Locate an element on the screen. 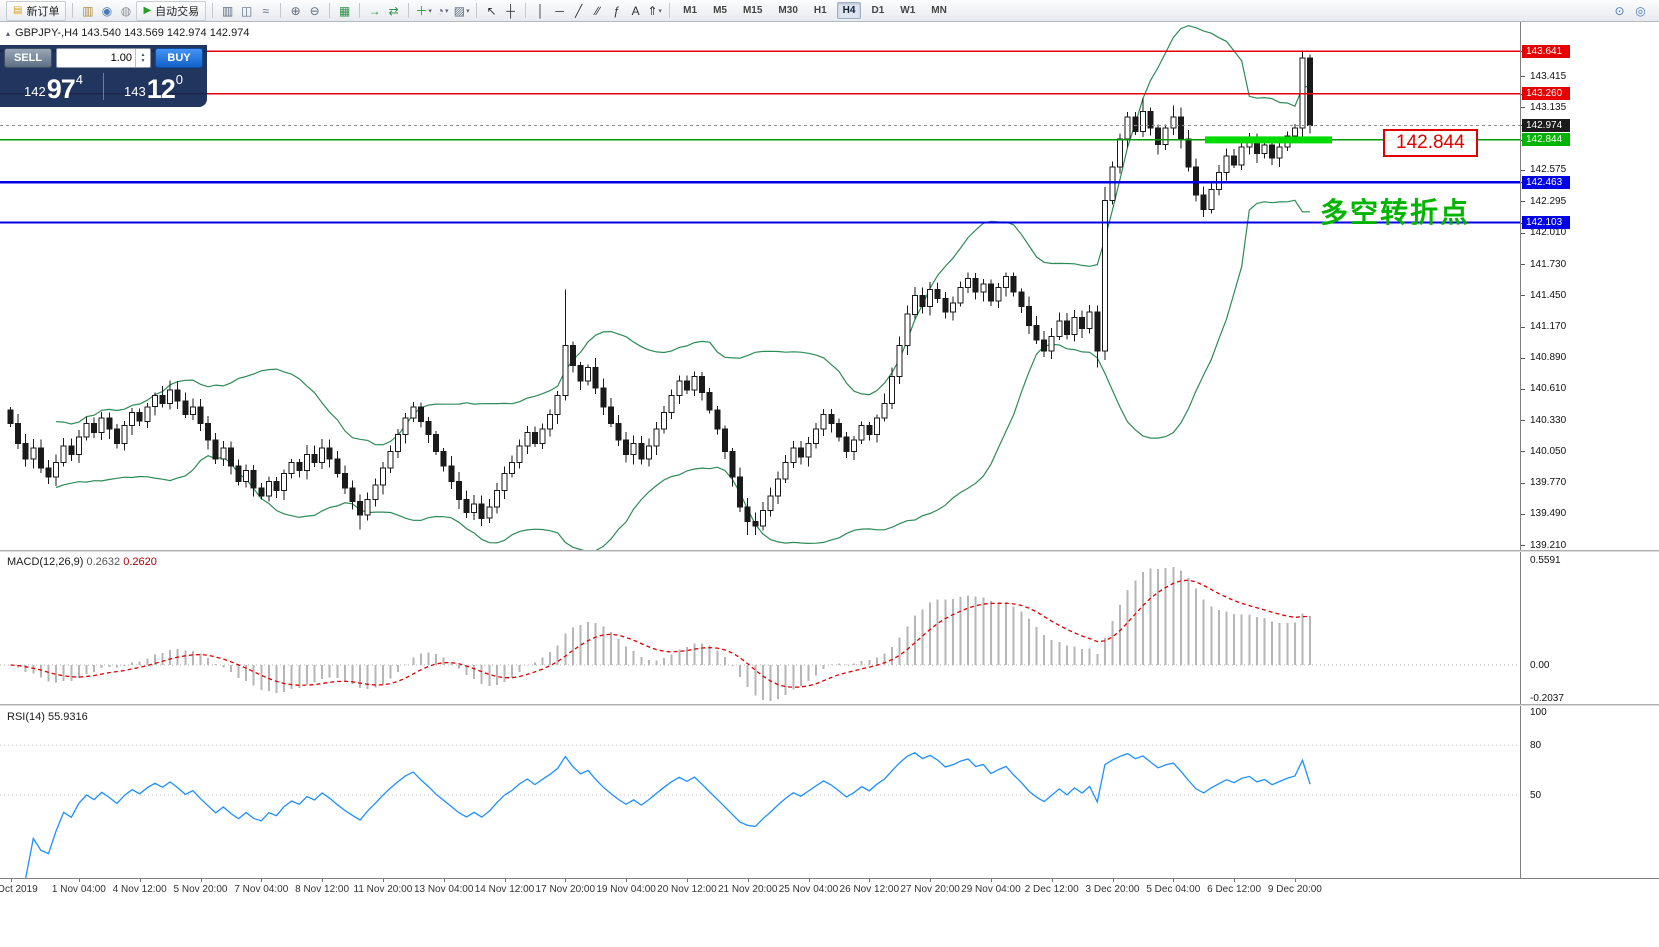  time-axis-label: 11 Nov 20:00 is located at coordinates (383, 889).